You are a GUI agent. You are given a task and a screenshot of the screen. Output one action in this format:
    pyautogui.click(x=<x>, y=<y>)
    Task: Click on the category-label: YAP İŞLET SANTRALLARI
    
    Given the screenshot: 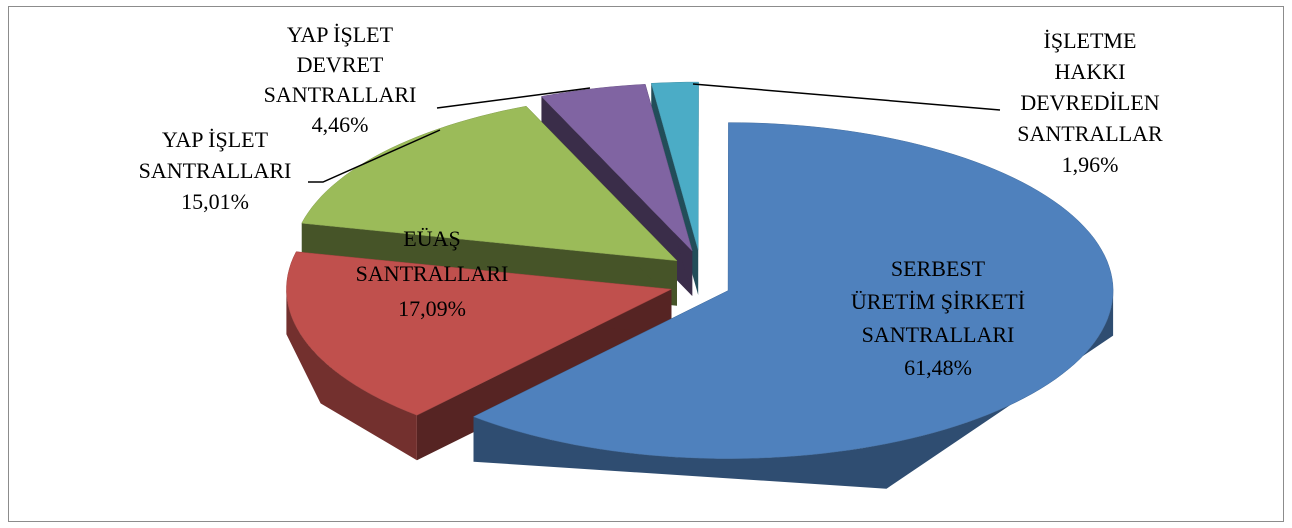 What is the action you would take?
    pyautogui.click(x=215, y=155)
    